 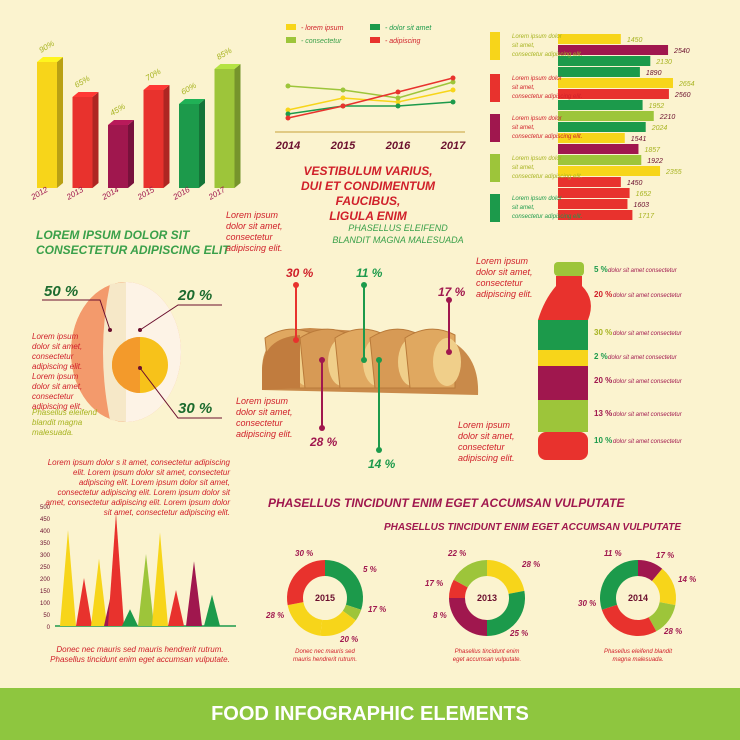 What do you see at coordinates (652, 150) in the screenshot?
I see `hbar-value: 1857` at bounding box center [652, 150].